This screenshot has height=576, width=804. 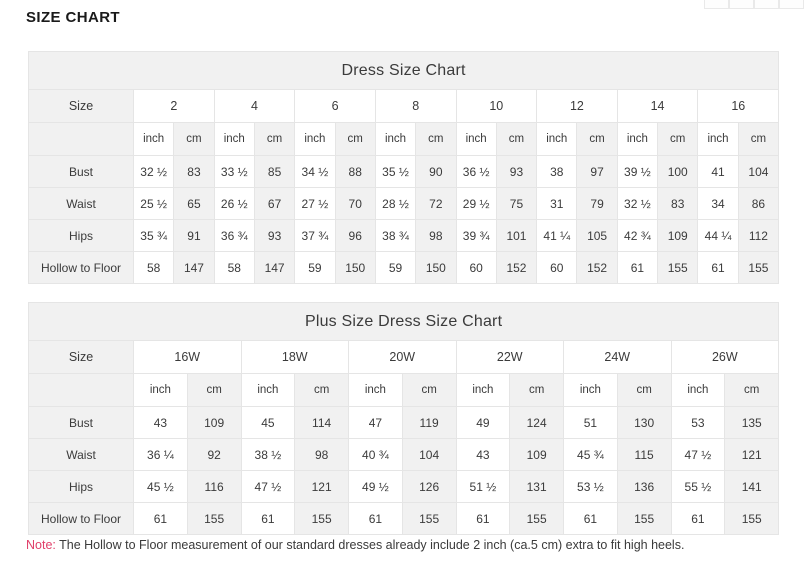 What do you see at coordinates (429, 486) in the screenshot?
I see `measurement-value-cm: 126` at bounding box center [429, 486].